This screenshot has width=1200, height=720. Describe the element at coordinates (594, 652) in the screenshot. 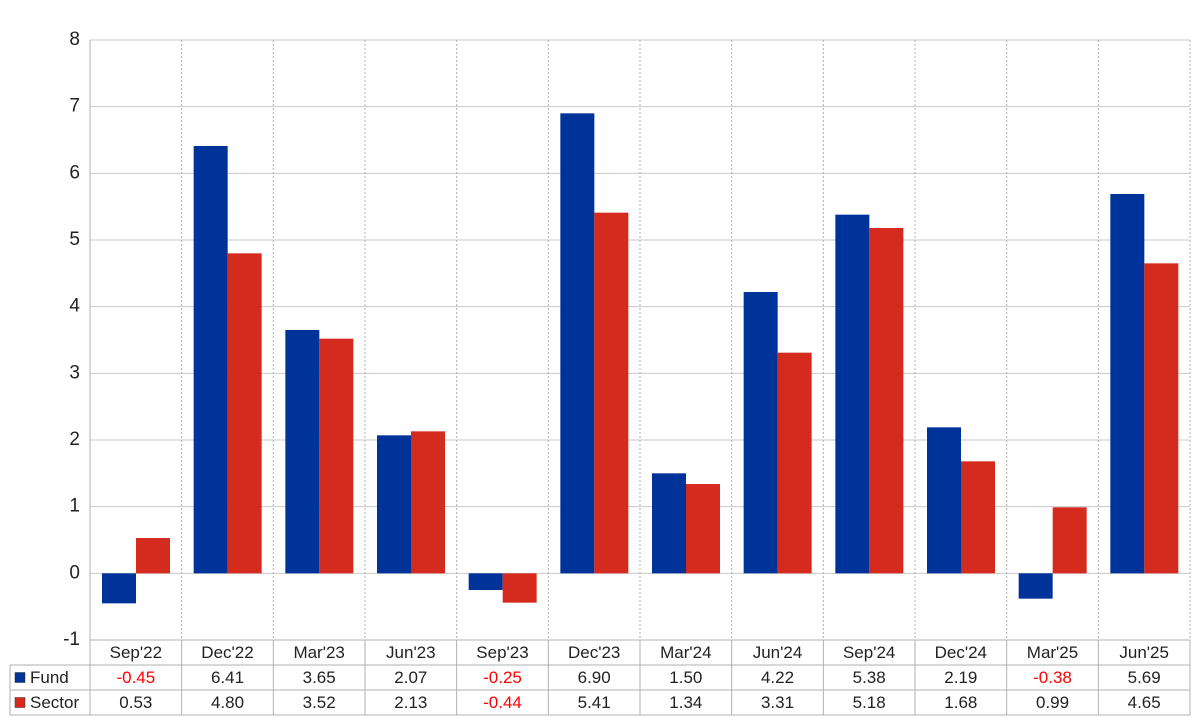

I see `x-tick-label: Dec'23` at that location.